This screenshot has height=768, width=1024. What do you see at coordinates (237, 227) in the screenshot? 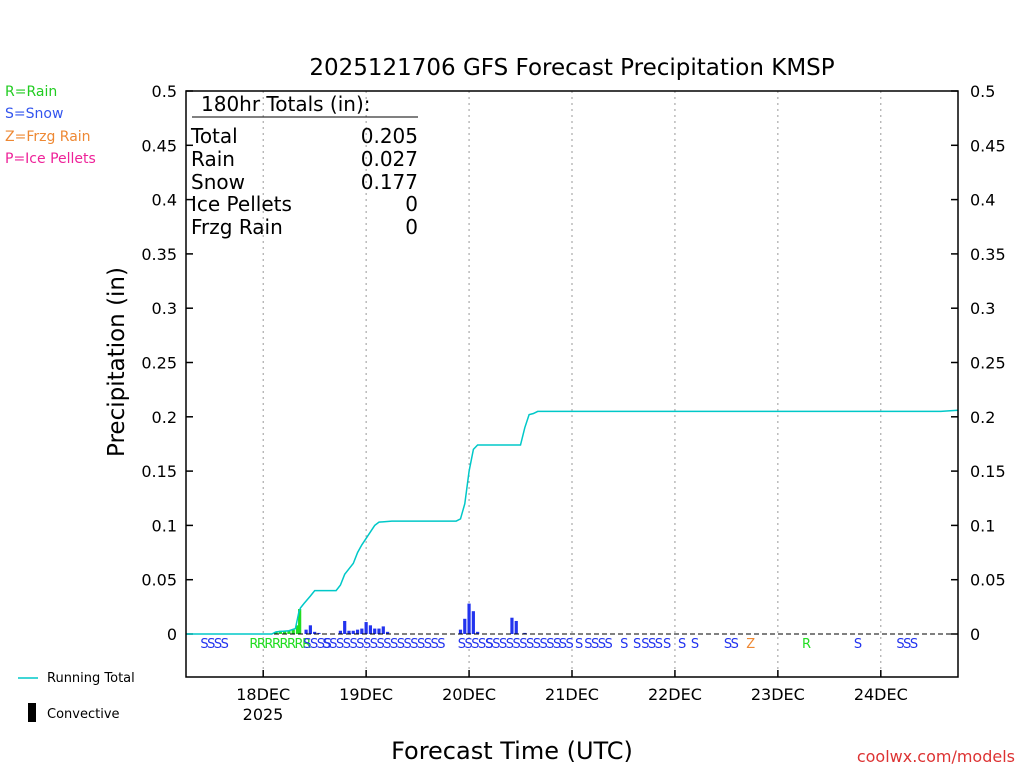
I see `totals-label-frzg-rain: Frzg Rain` at bounding box center [237, 227].